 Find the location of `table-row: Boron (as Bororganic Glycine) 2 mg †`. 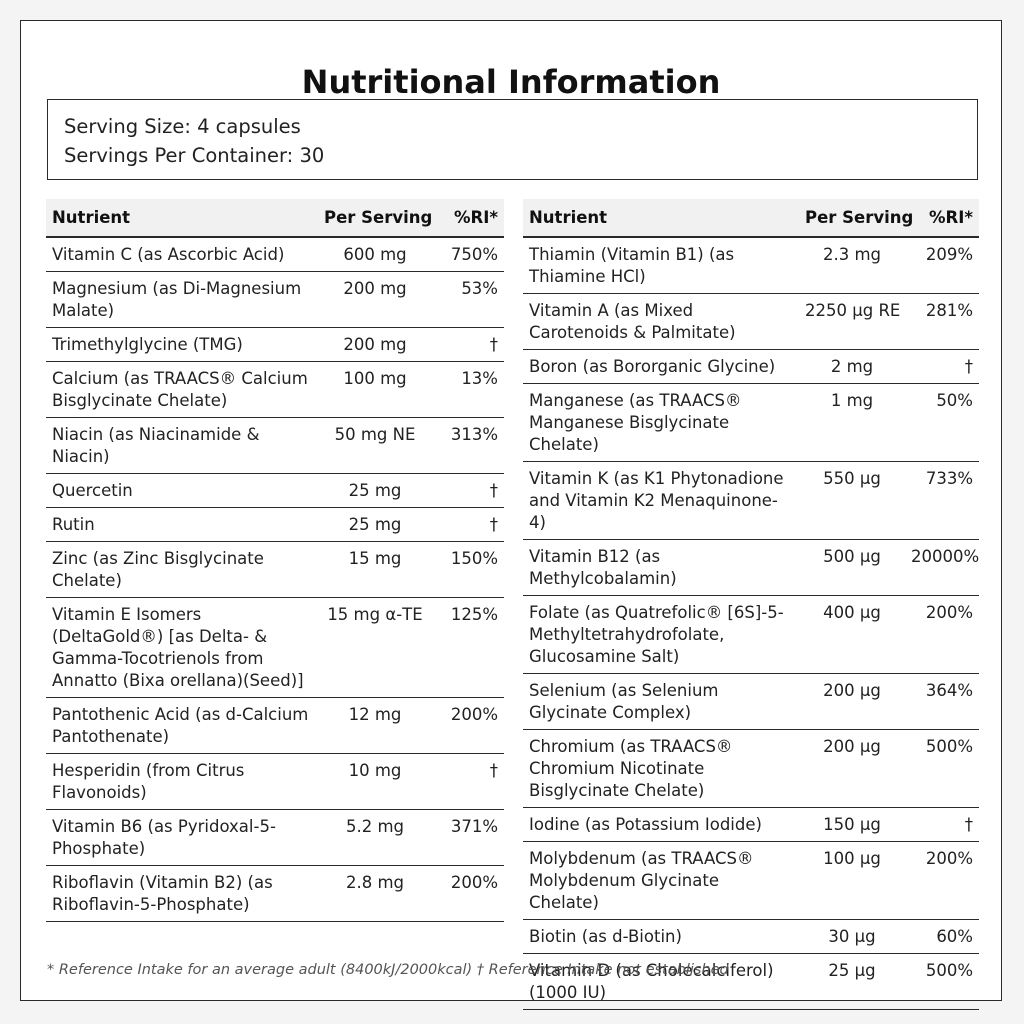

table-row: Boron (as Bororganic Glycine) 2 mg † is located at coordinates (751, 366).